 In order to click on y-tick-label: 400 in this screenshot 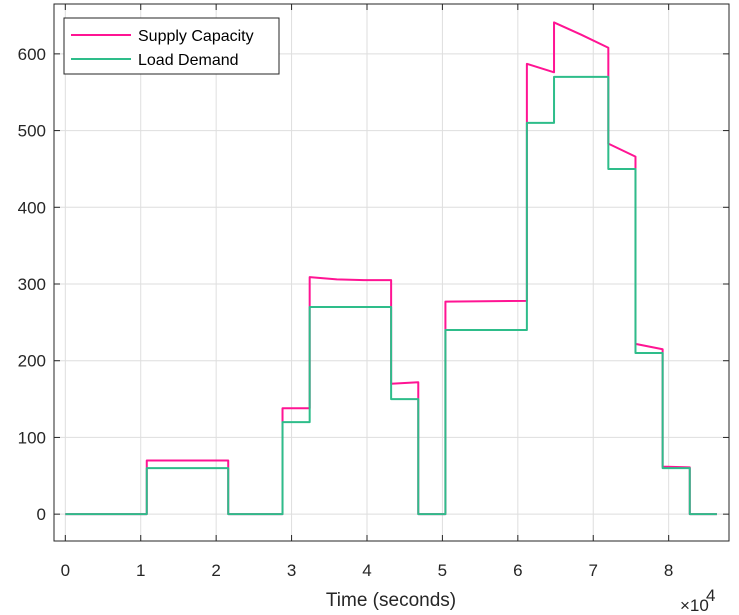, I will do `click(32, 207)`.